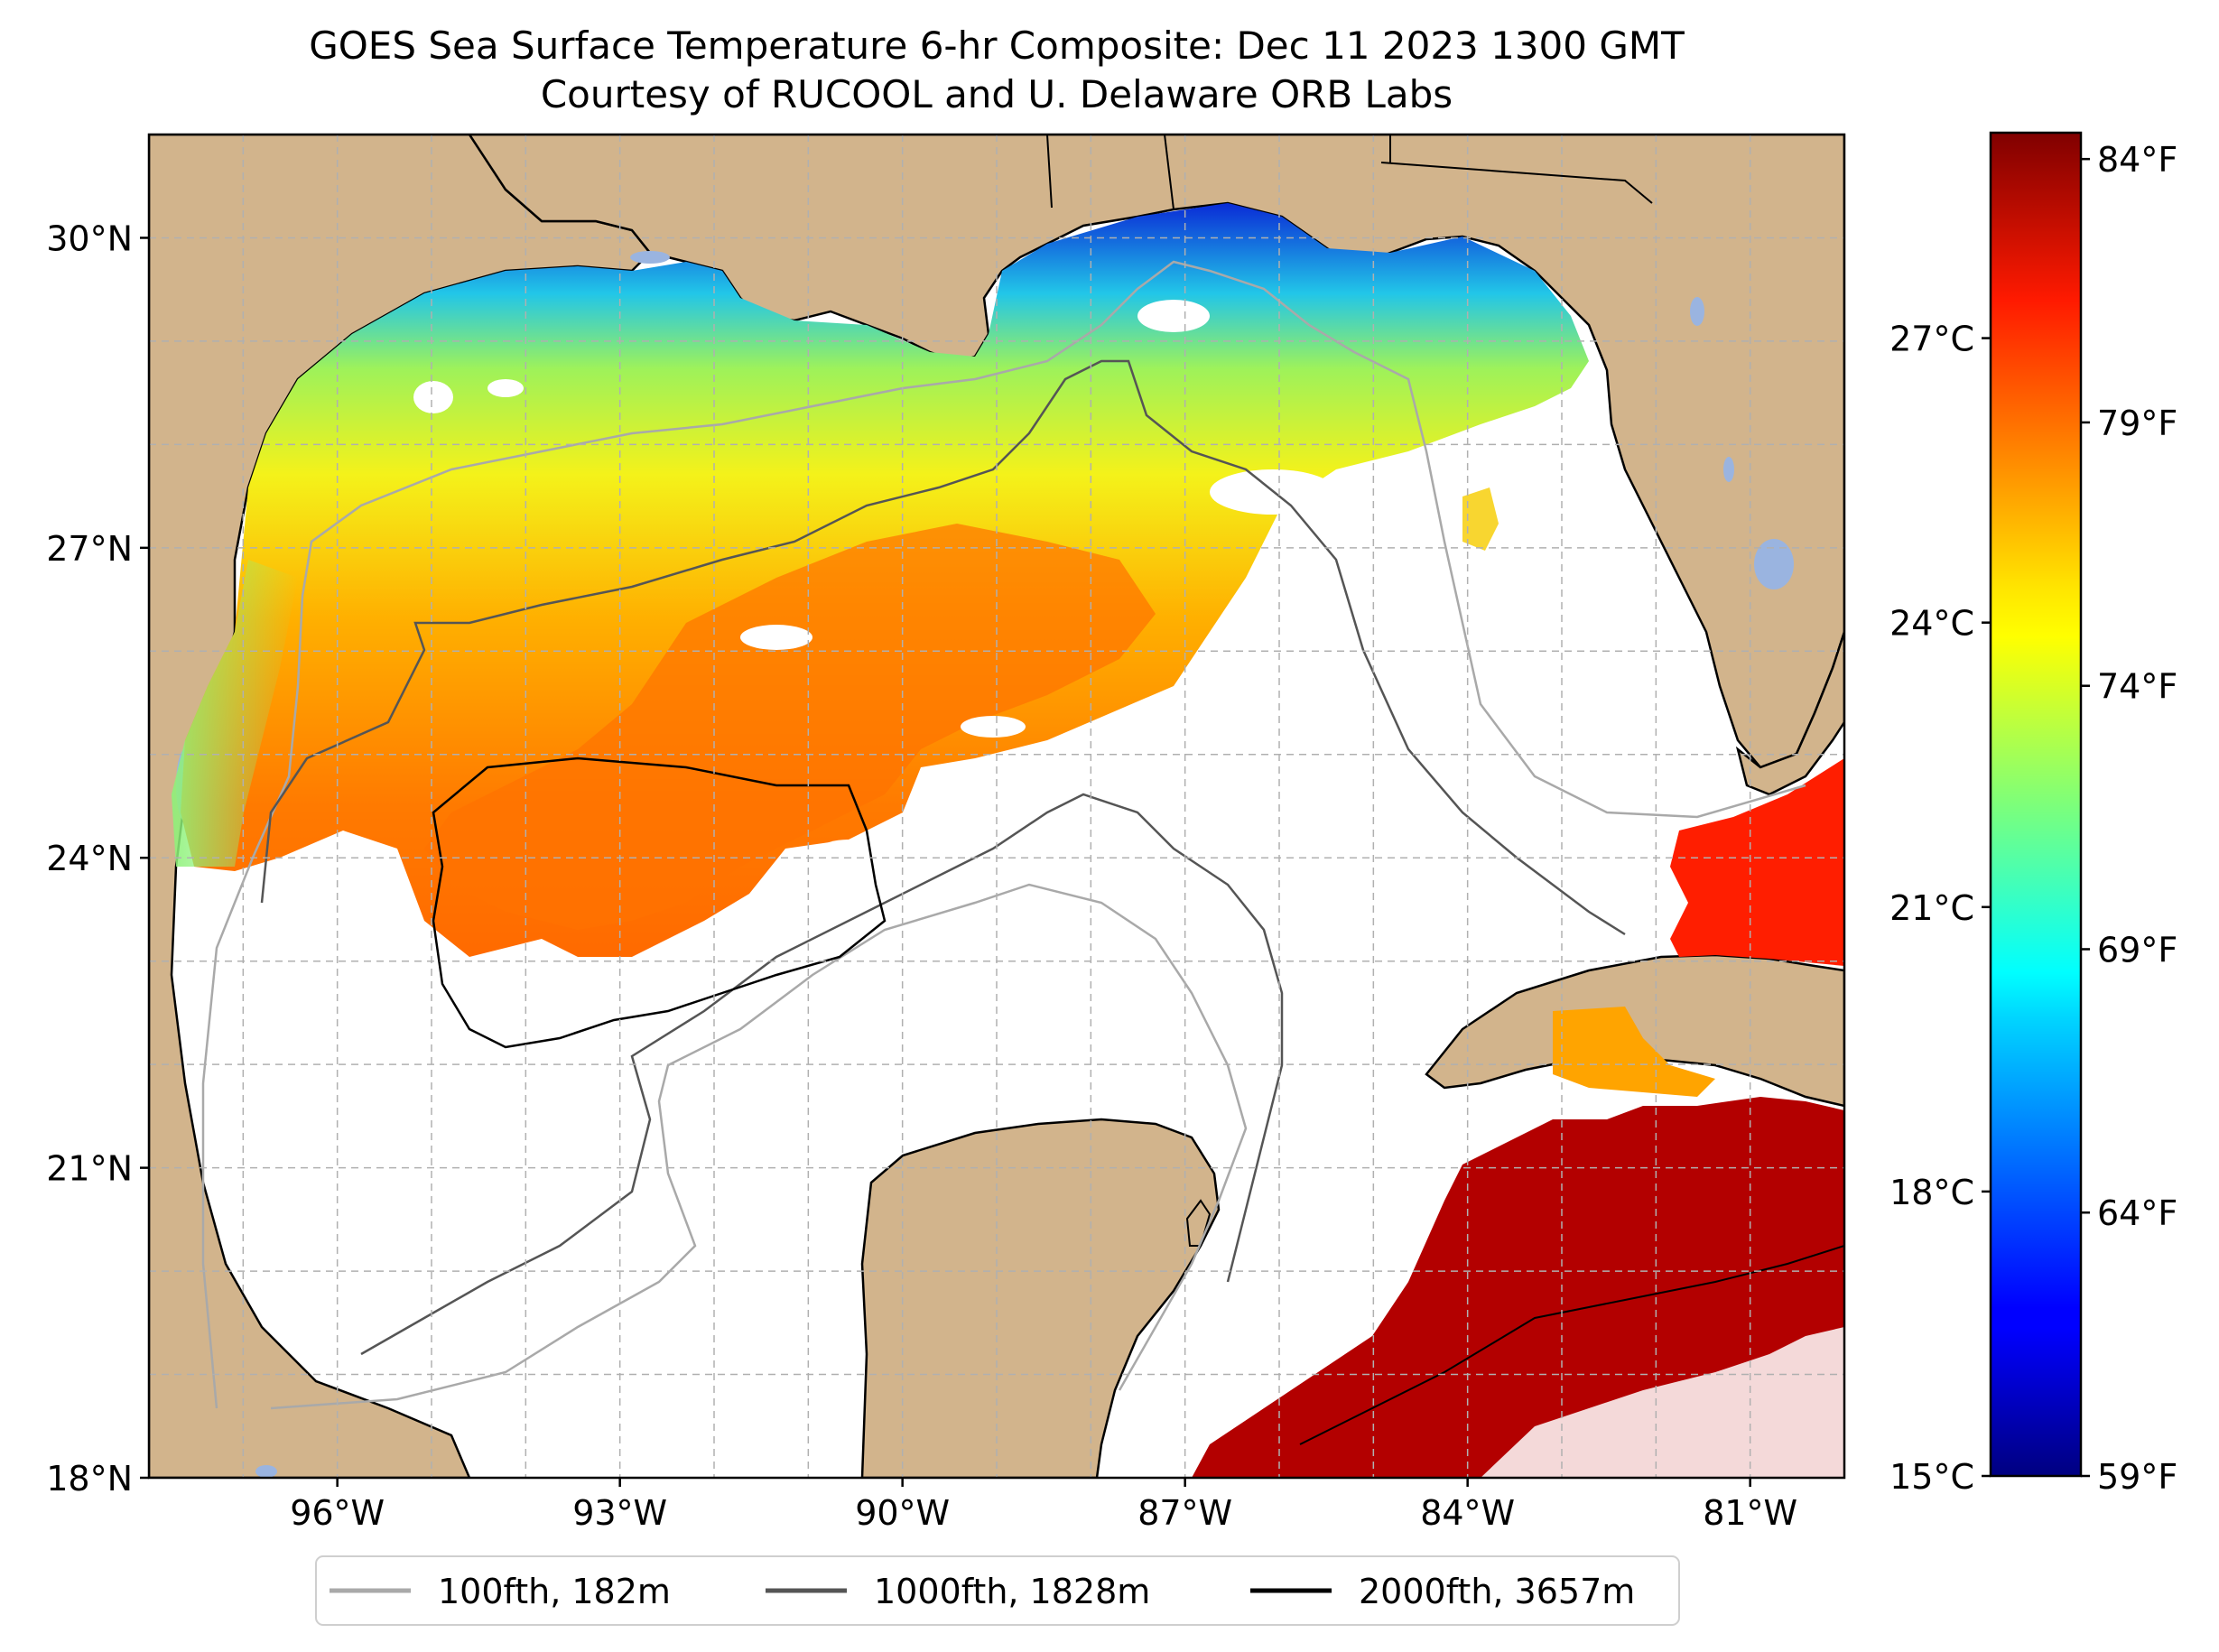  What do you see at coordinates (266, 1471) in the screenshot?
I see `lake-mexico` at bounding box center [266, 1471].